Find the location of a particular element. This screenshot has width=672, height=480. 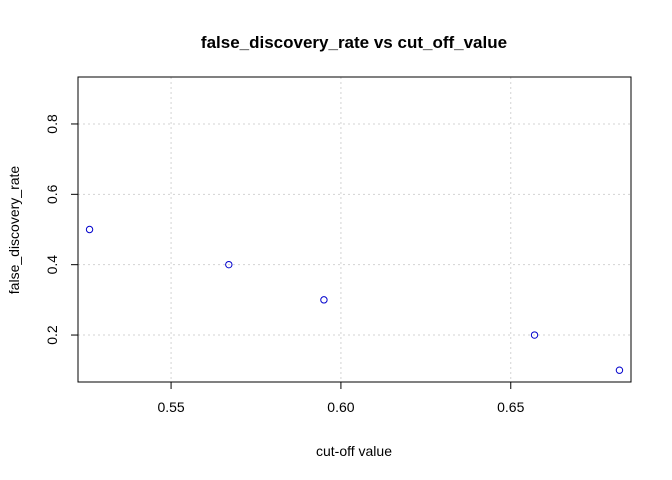

y-tick-label-2: 0.6 is located at coordinates (52, 194).